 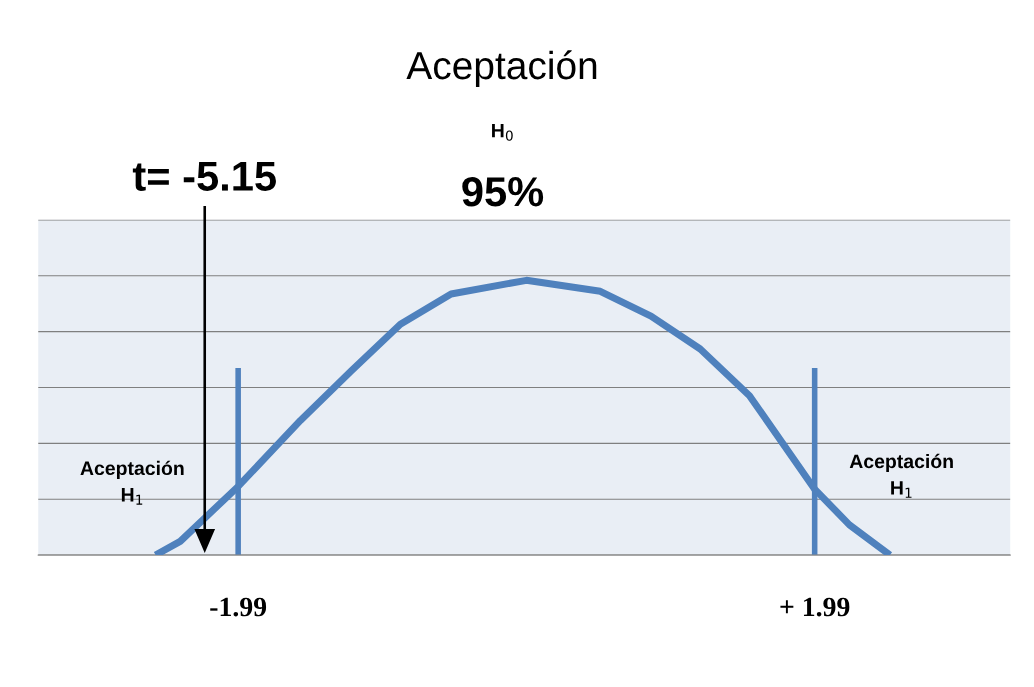 What do you see at coordinates (503, 192) in the screenshot?
I see `text: 95%` at bounding box center [503, 192].